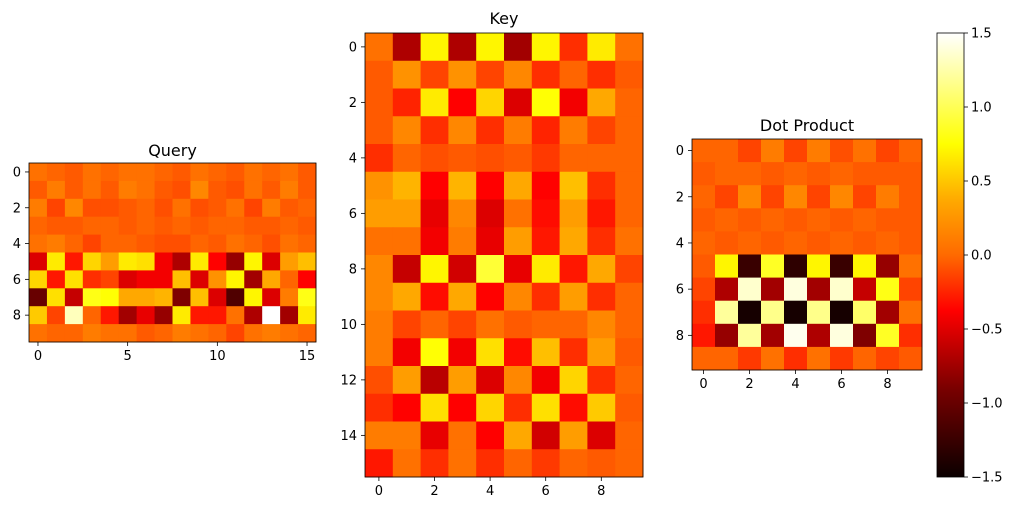 The height and width of the screenshot is (510, 1012). I want to click on query-x-tick-label: 10, so click(217, 356).